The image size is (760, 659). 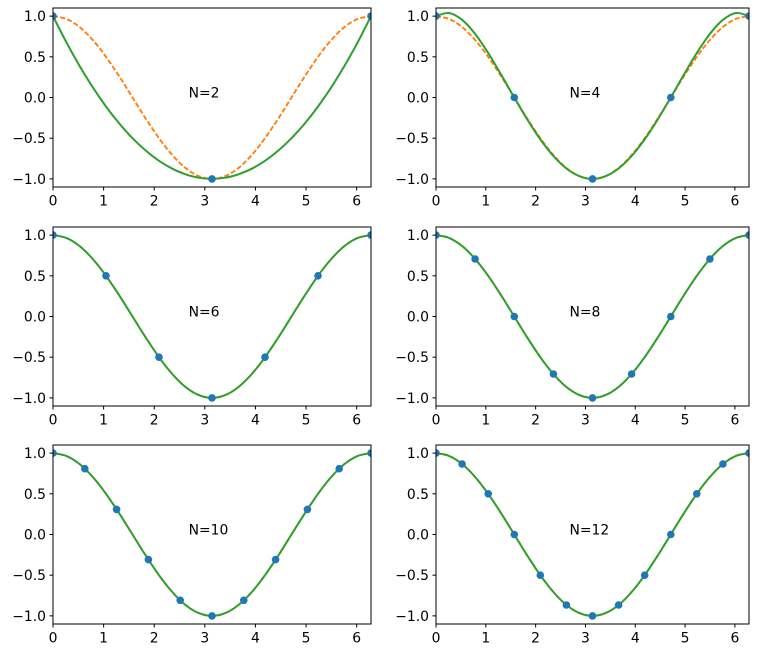 I want to click on subplot-n6: 0 1 2 3 4 5 6 1.0 0.5 0.0 −0.5 −1.0 N=6, so click(x=192, y=327).